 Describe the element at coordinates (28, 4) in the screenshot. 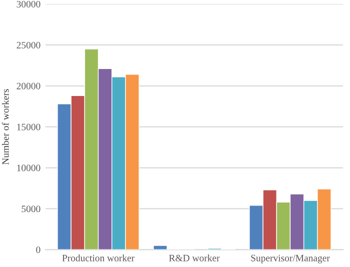

I see `y-tick-label: 30000` at that location.